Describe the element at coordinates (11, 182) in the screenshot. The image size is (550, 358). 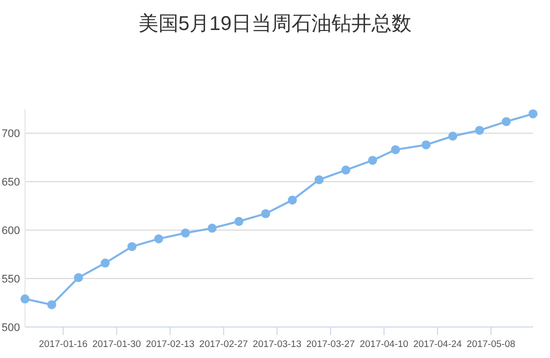
I see `y-tick-label: 650` at that location.